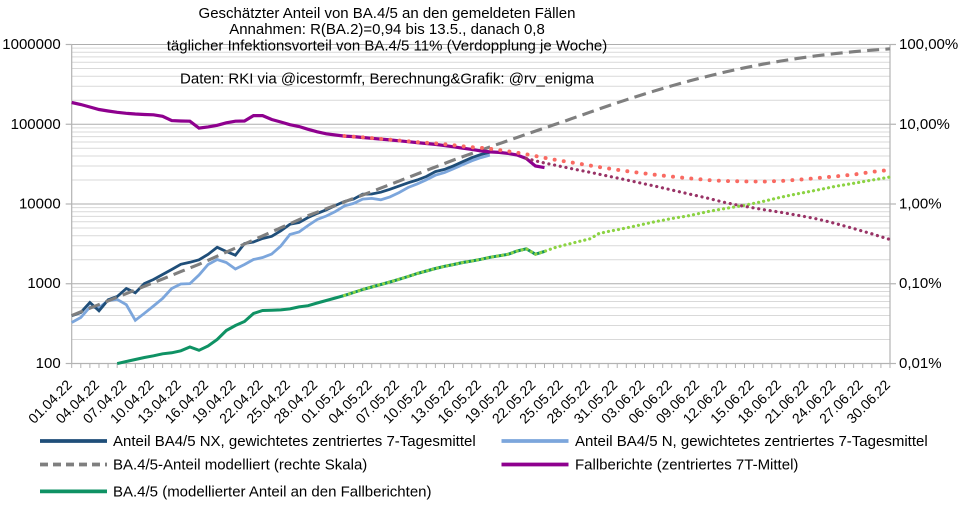 The height and width of the screenshot is (520, 971). What do you see at coordinates (40, 204) in the screenshot?
I see `svg-text: 10000` at bounding box center [40, 204].